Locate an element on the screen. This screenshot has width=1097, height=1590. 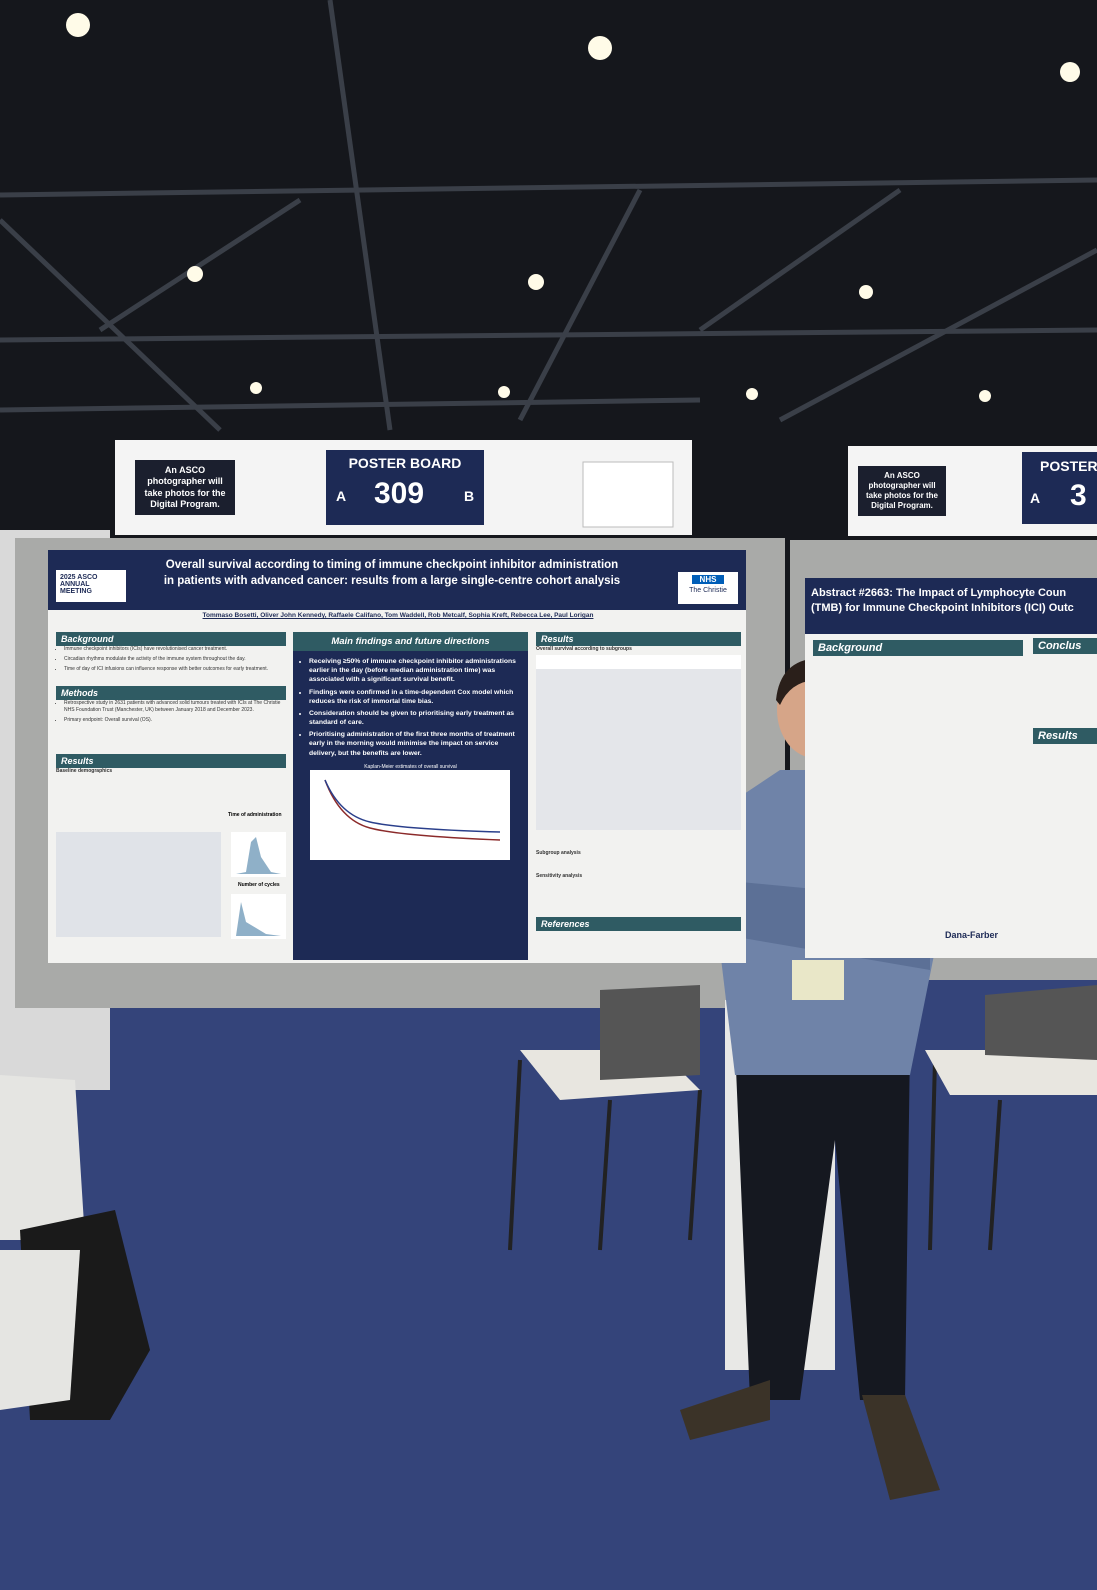
board-number: 309 is located at coordinates (399, 493).